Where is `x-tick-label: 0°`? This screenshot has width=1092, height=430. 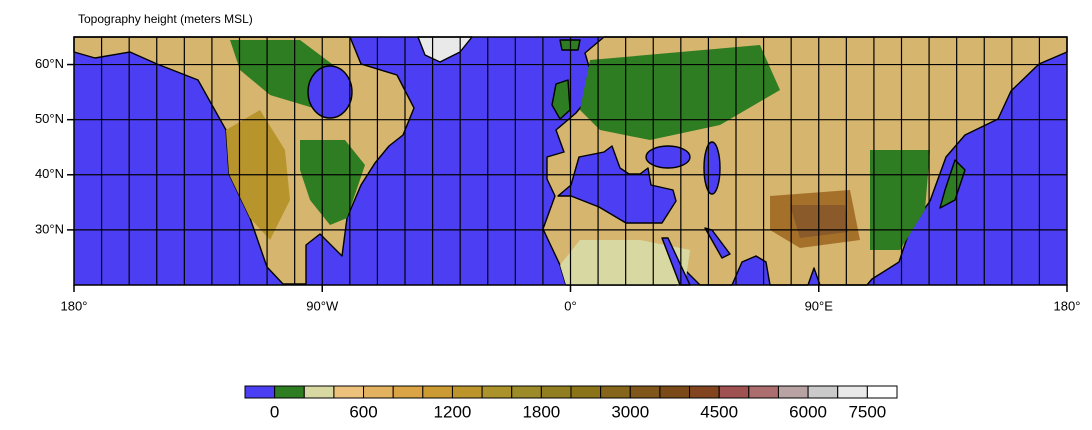
x-tick-label: 0° is located at coordinates (570, 305).